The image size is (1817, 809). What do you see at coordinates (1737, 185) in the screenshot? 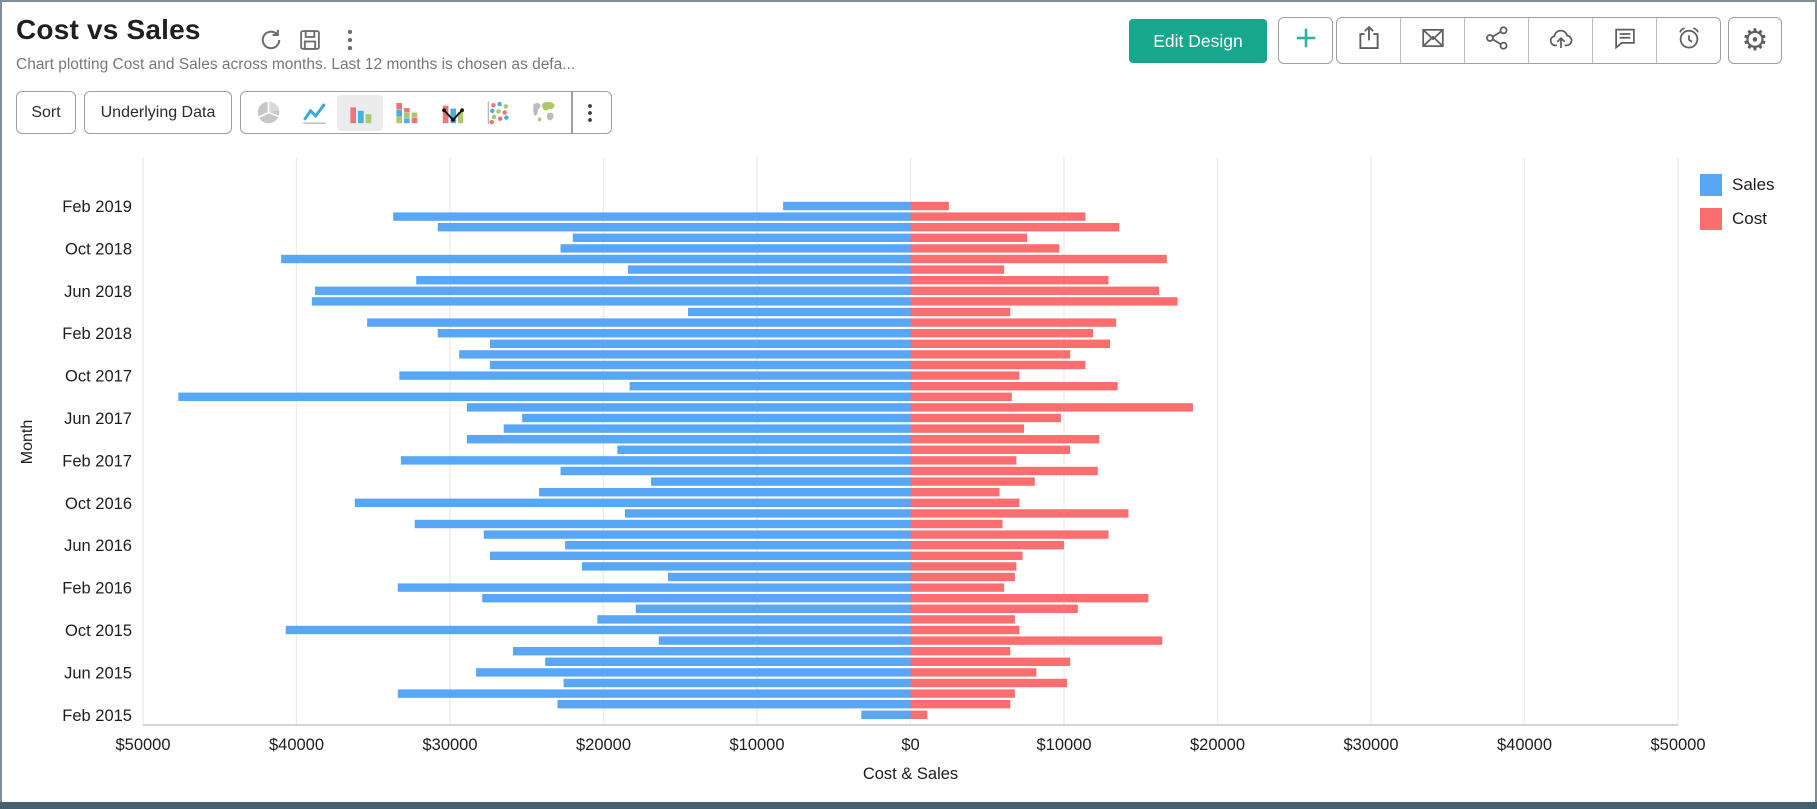
I see `legend-item-sales: Sales` at bounding box center [1737, 185].